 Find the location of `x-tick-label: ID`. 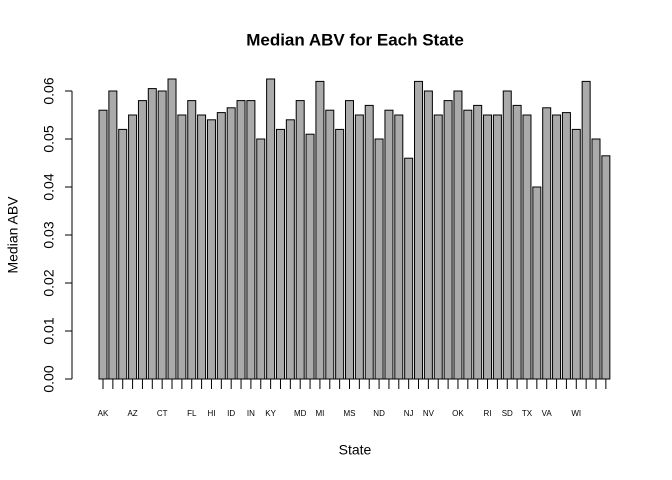

x-tick-label: ID is located at coordinates (231, 413).